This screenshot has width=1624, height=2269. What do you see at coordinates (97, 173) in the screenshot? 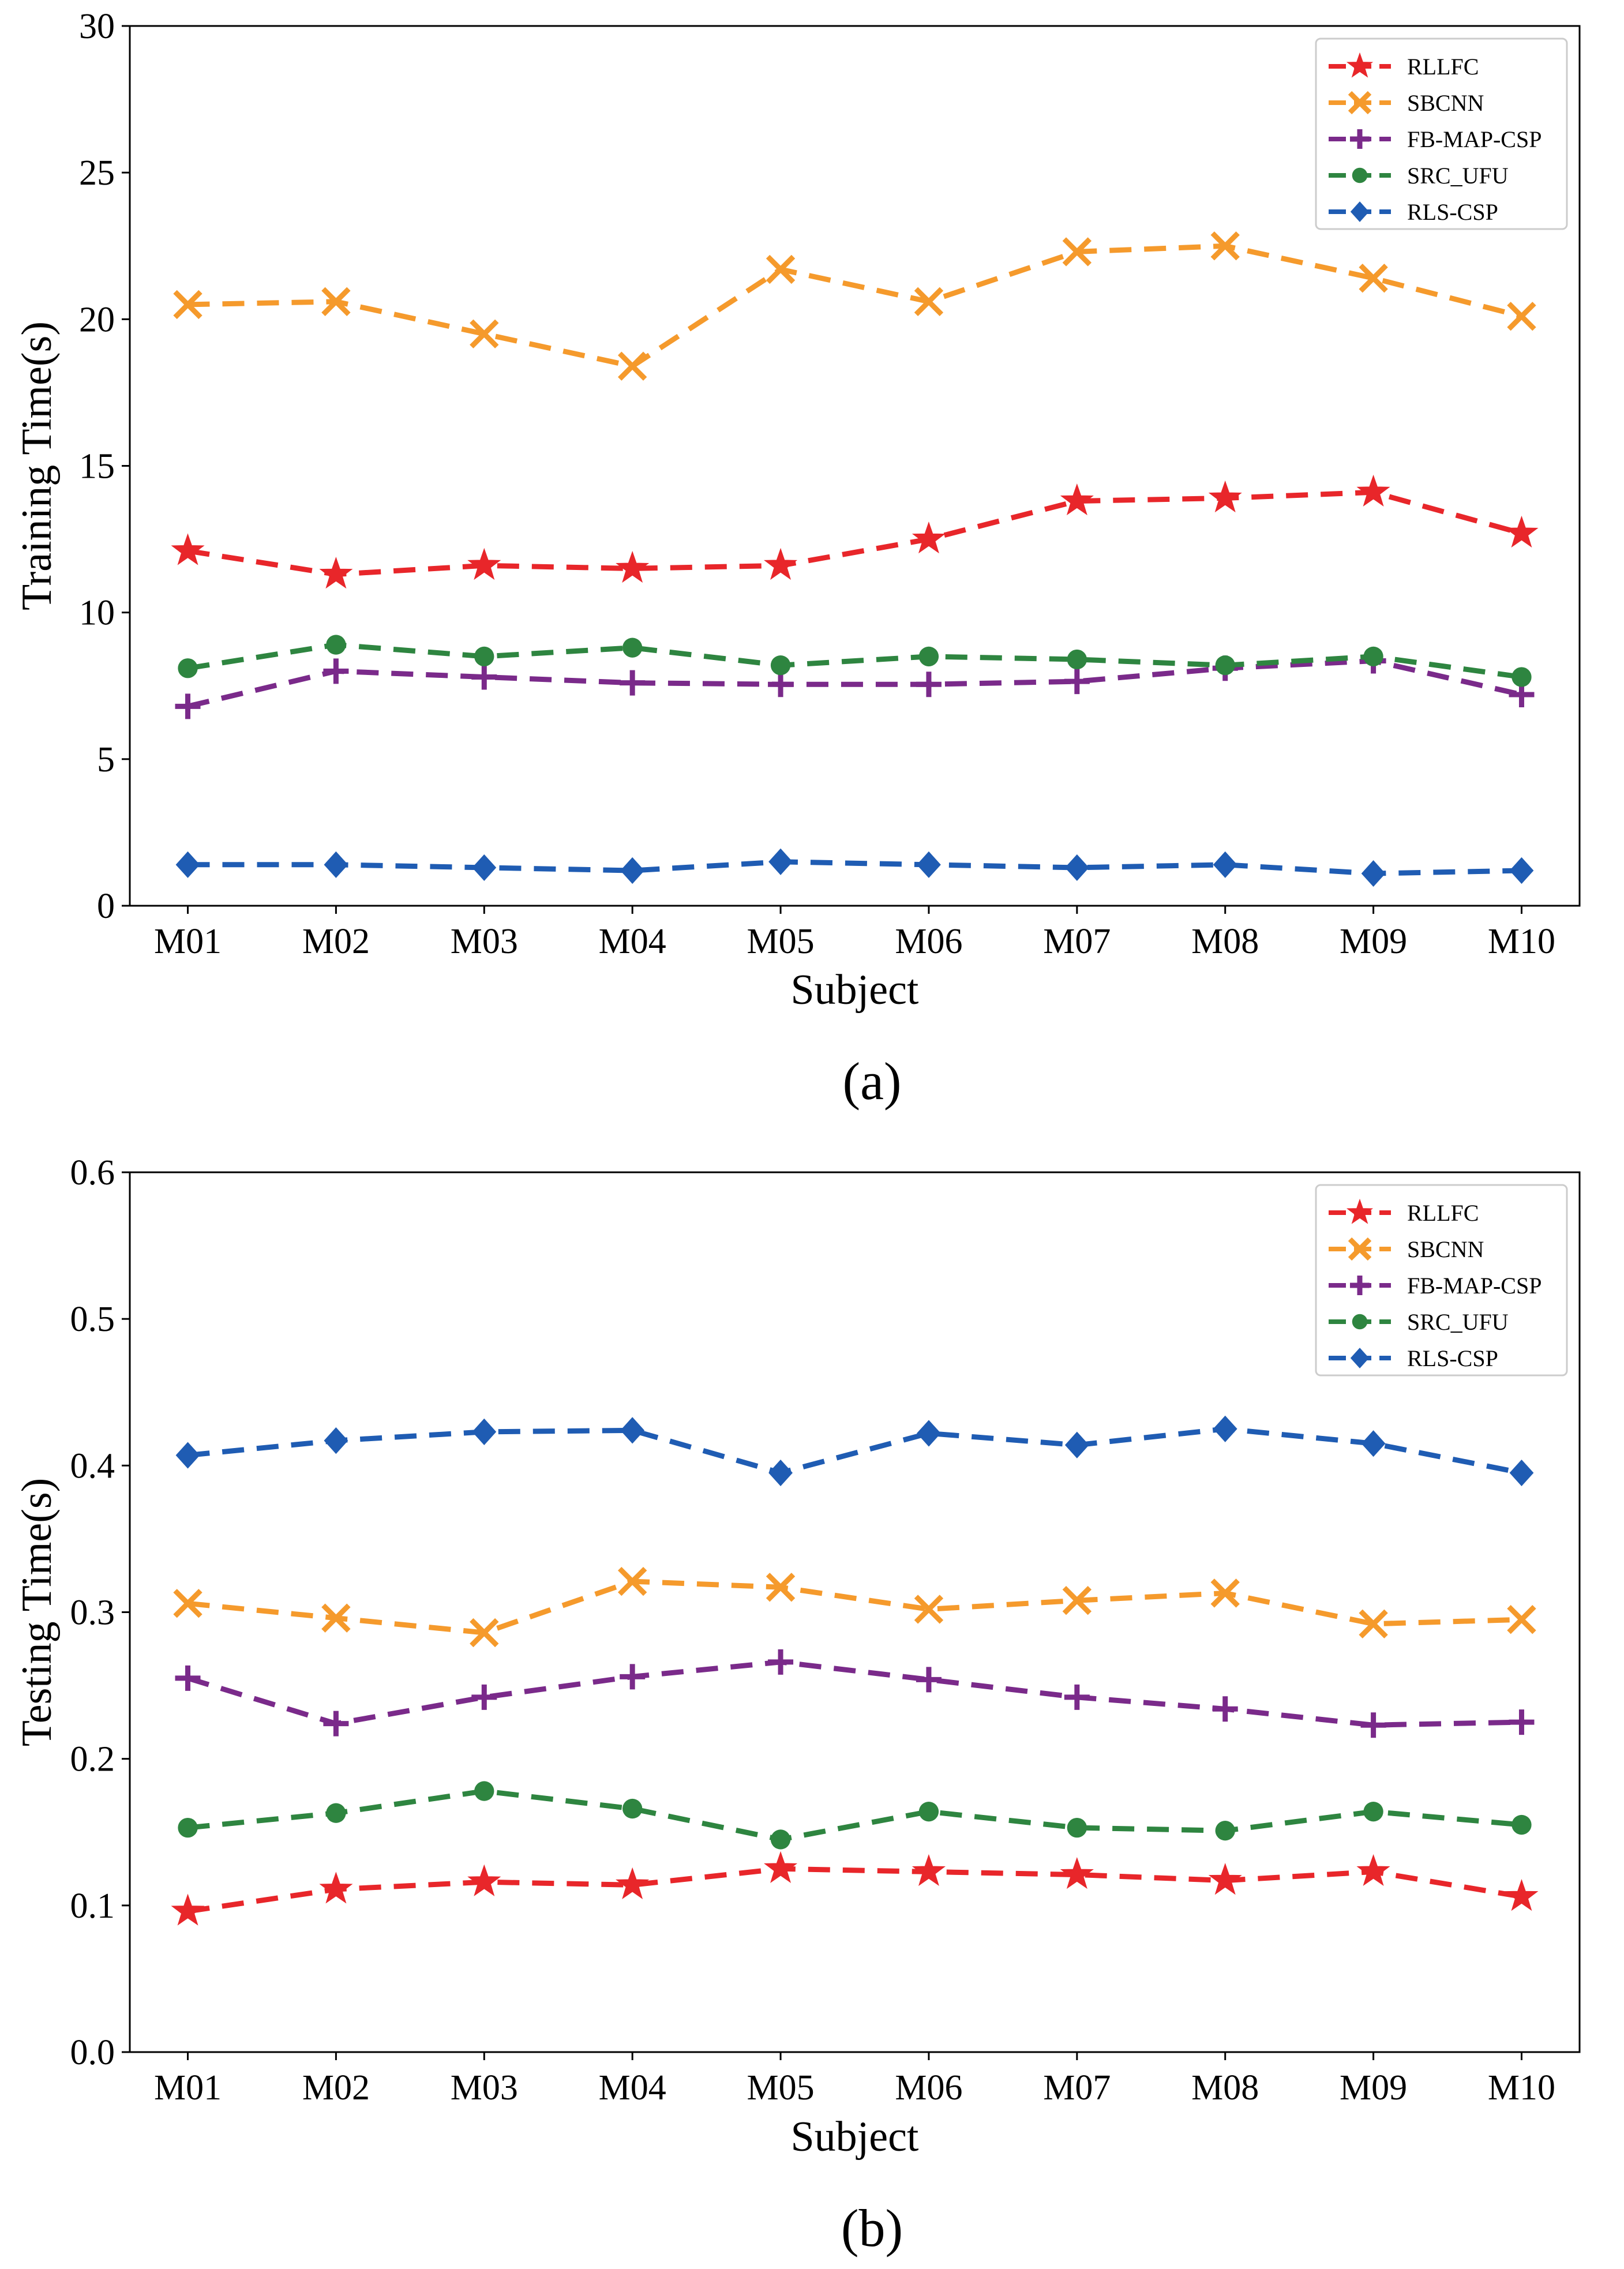
I see `y-tick-label: 25` at bounding box center [97, 173].